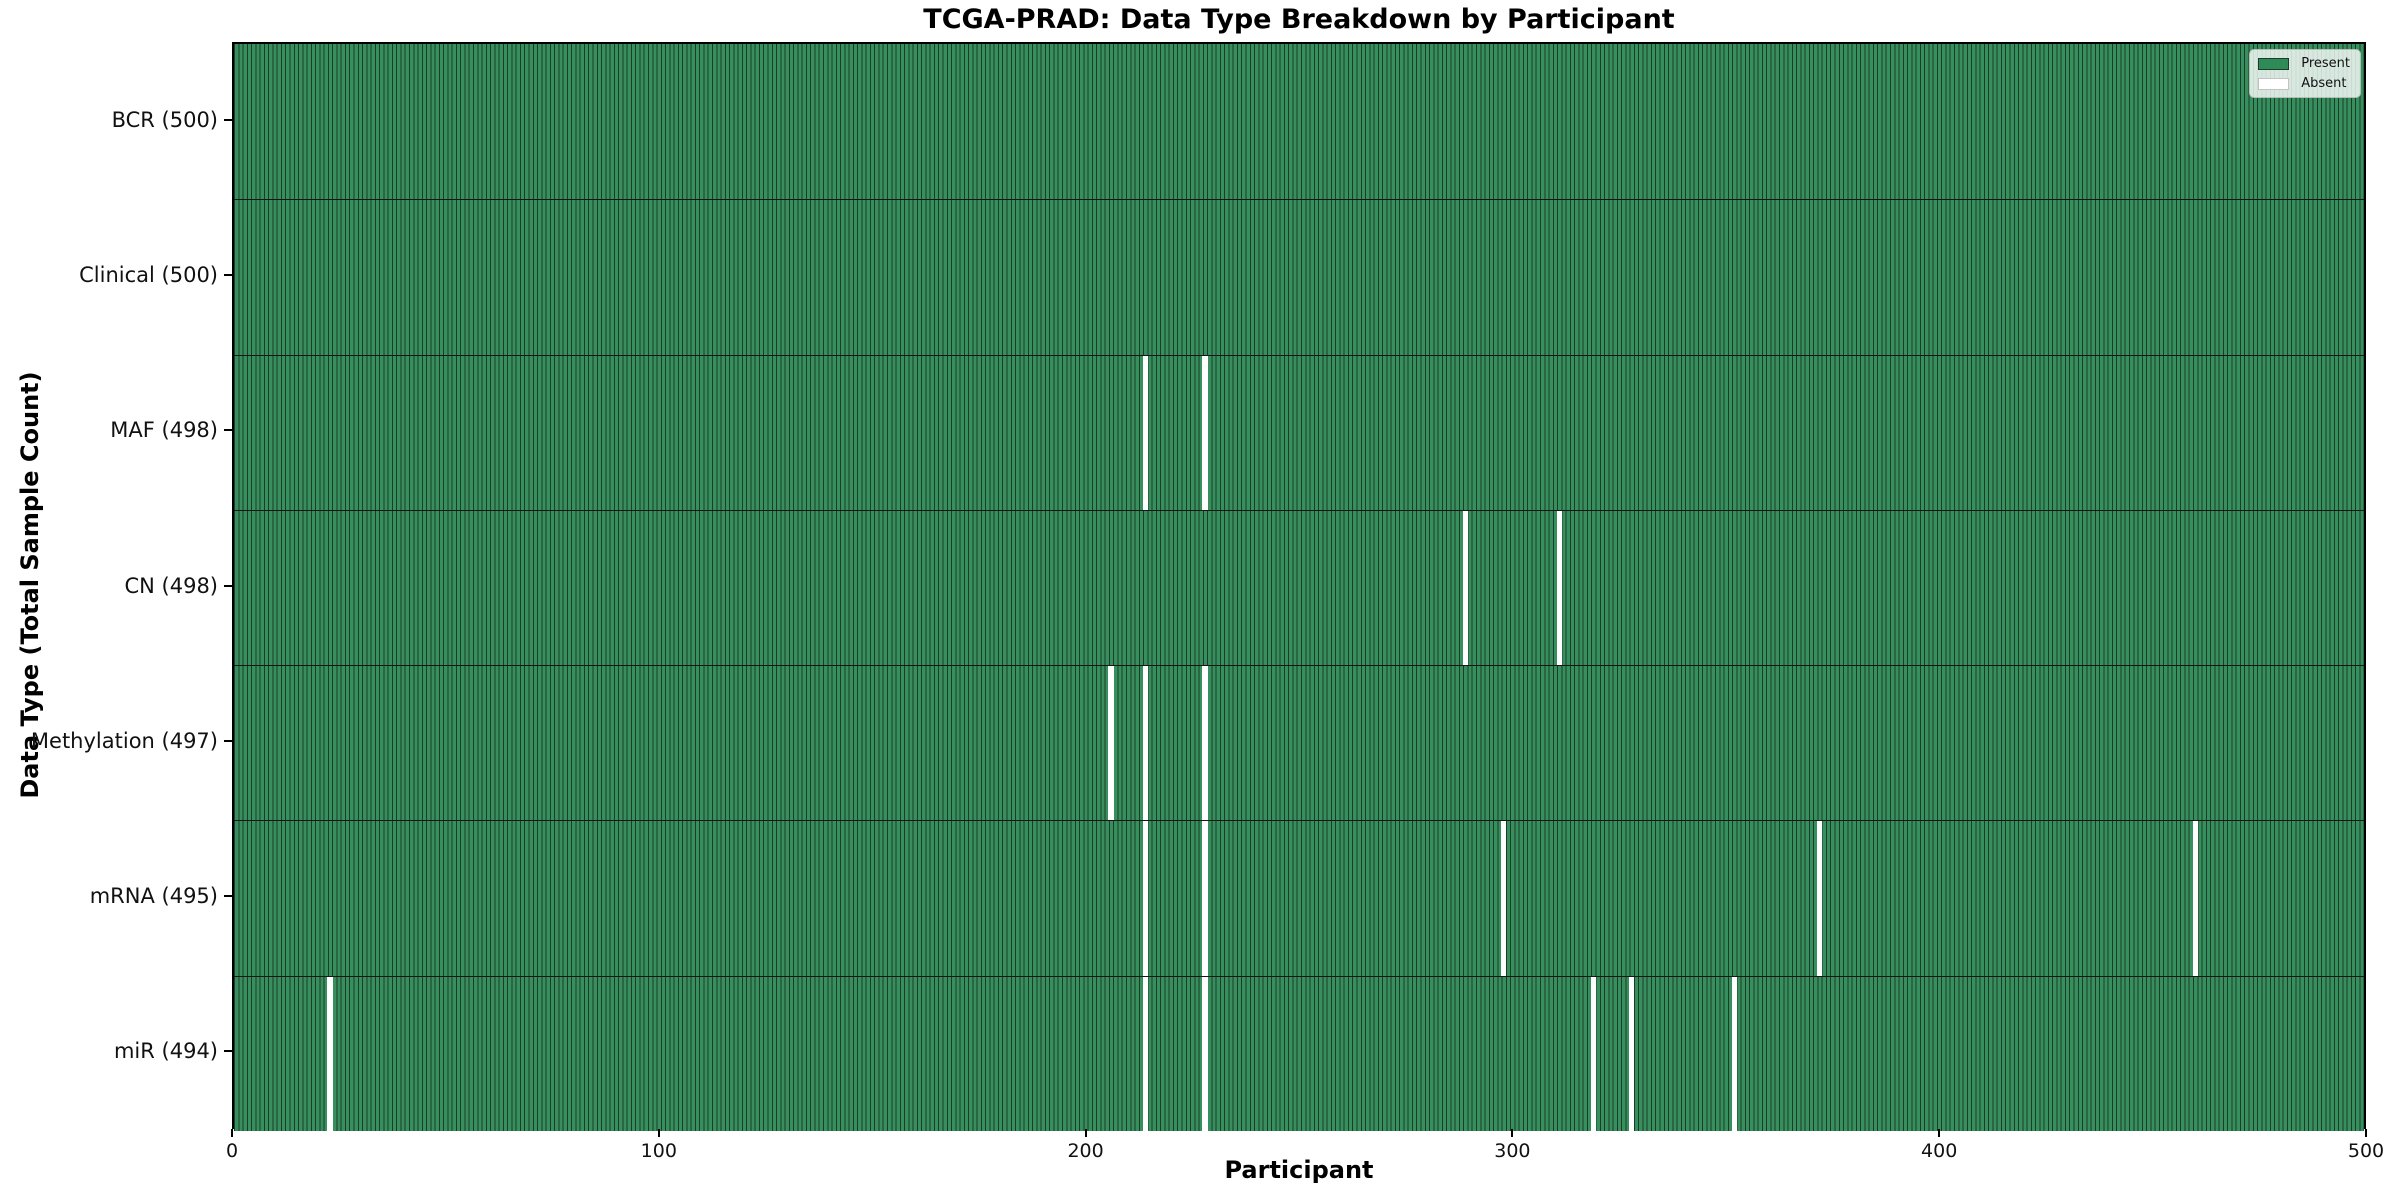 This screenshot has width=2400, height=1200. What do you see at coordinates (124, 740) in the screenshot?
I see `ytick-label-methylation: Methylation (497)` at bounding box center [124, 740].